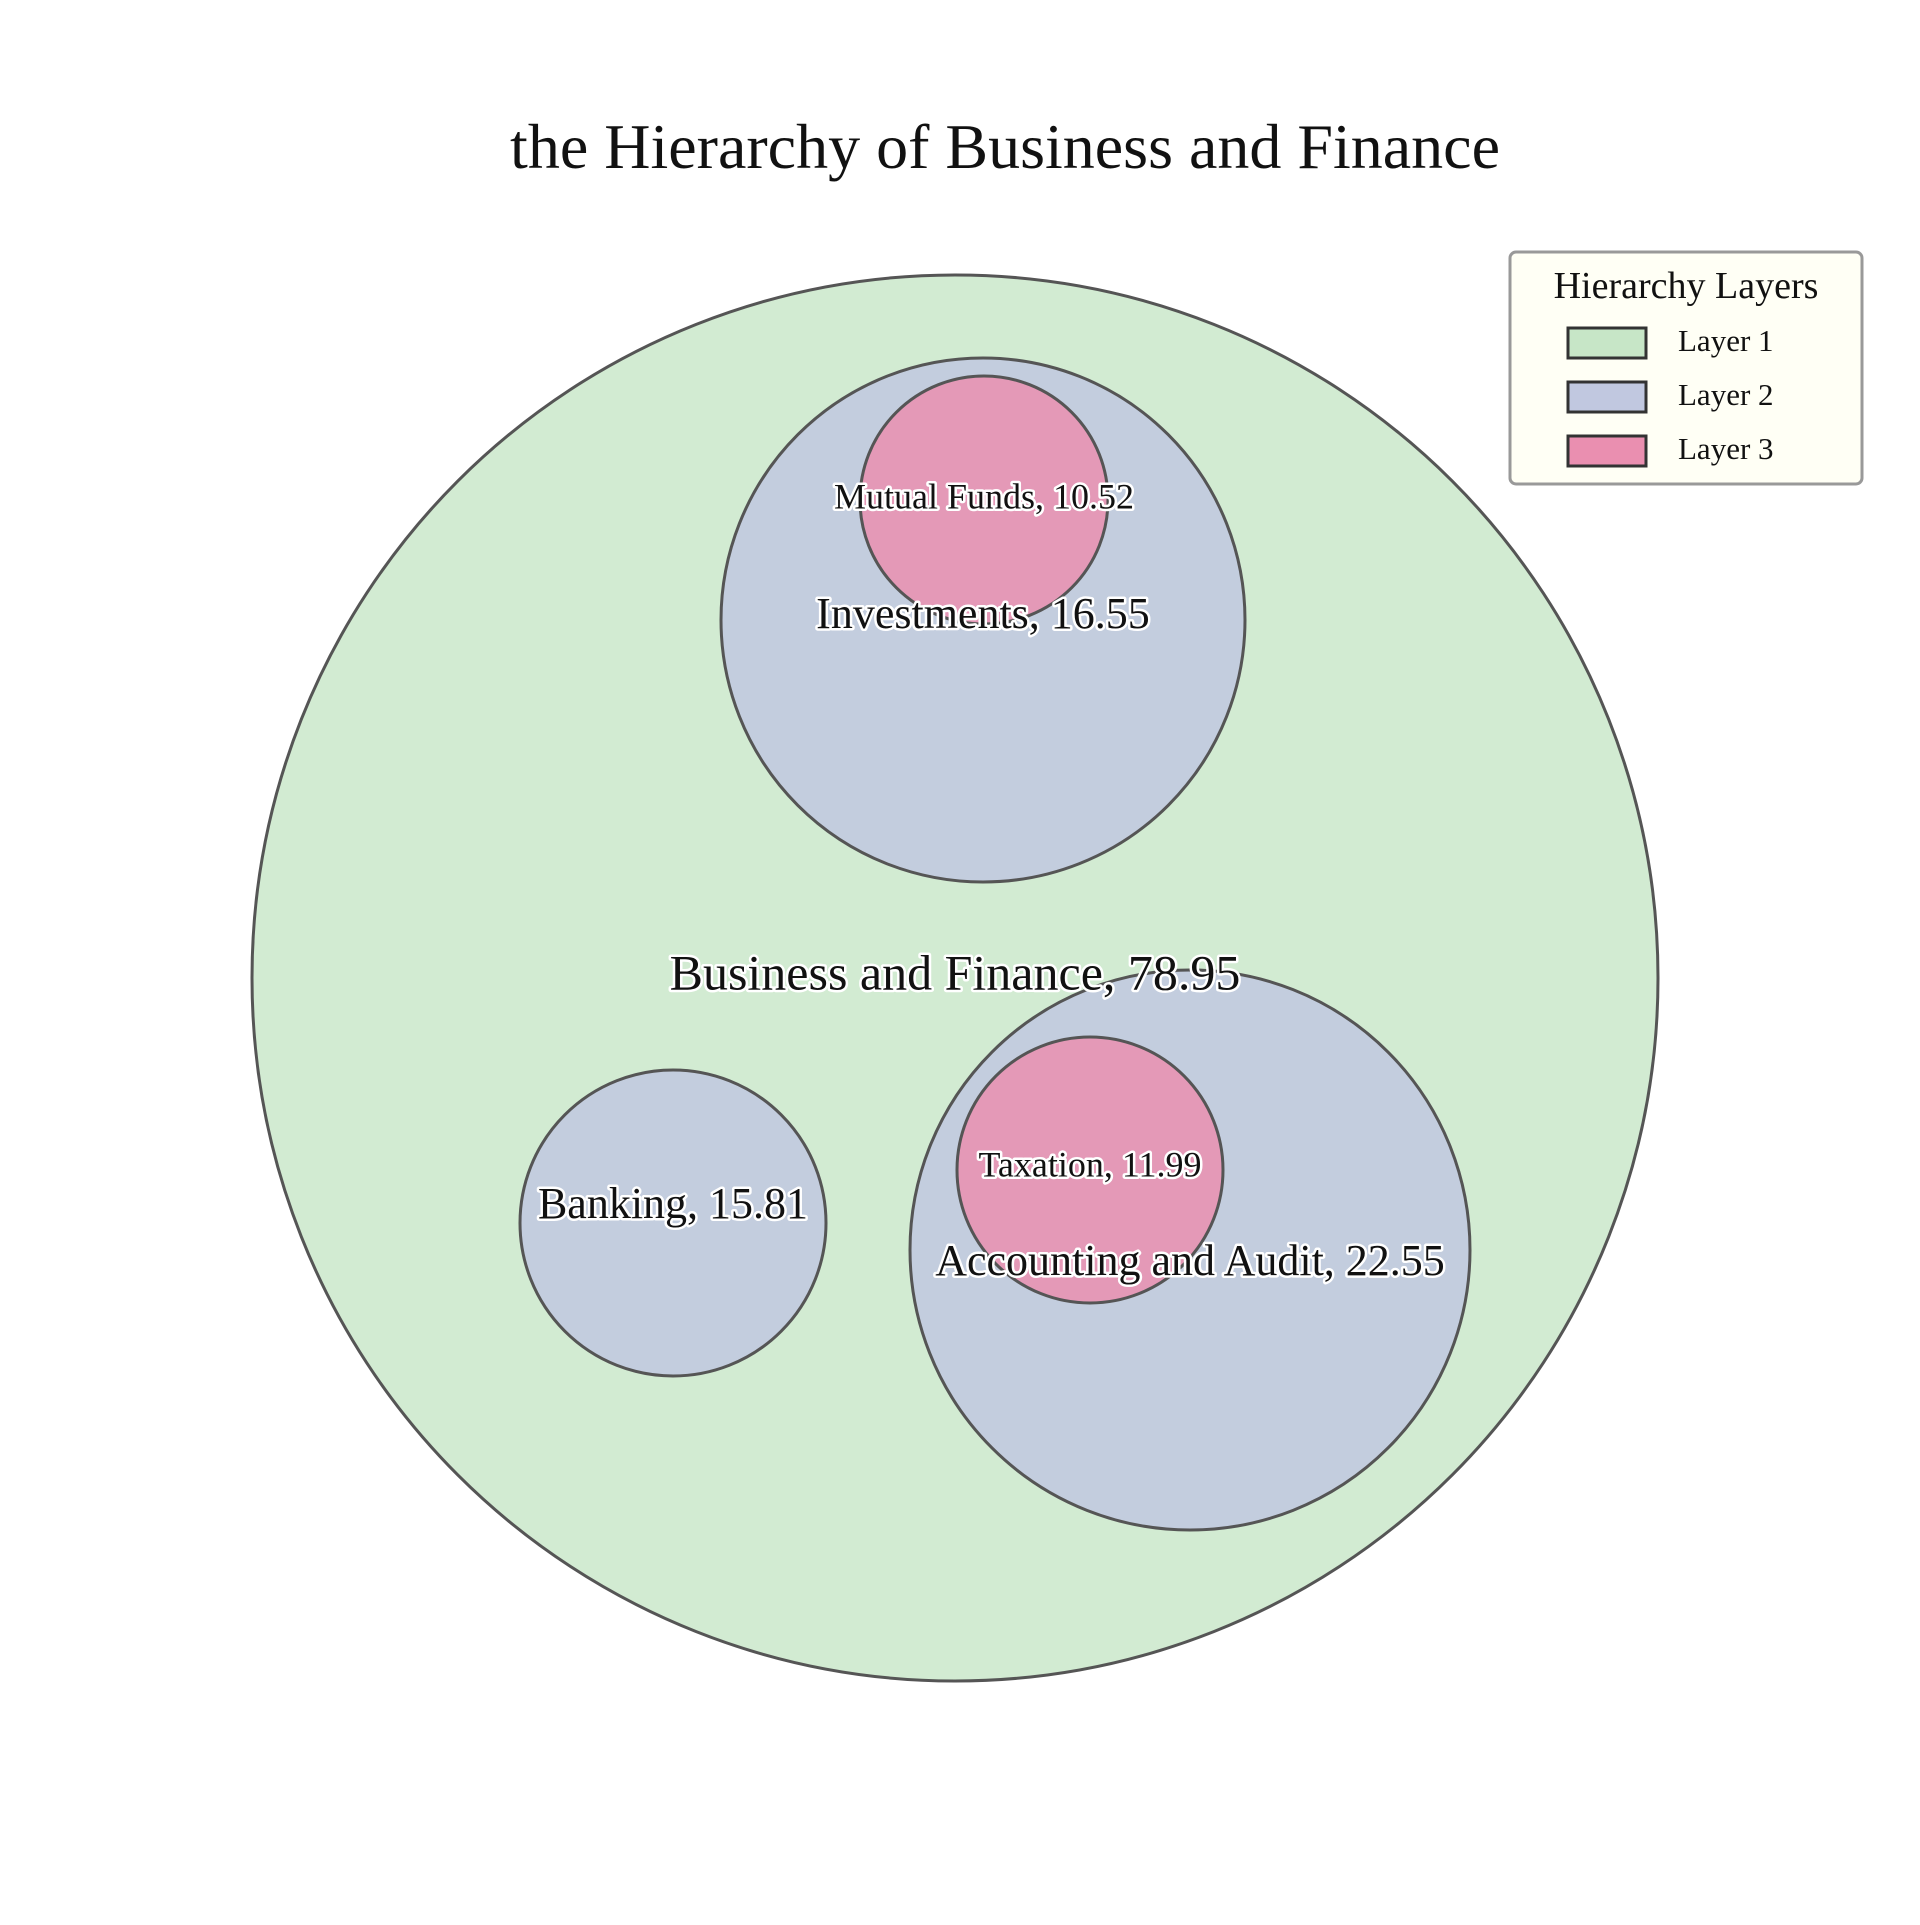 This screenshot has width=1920, height=1925. What do you see at coordinates (955, 972) in the screenshot?
I see `bubble-label-business: Business and Finance, 78.95` at bounding box center [955, 972].